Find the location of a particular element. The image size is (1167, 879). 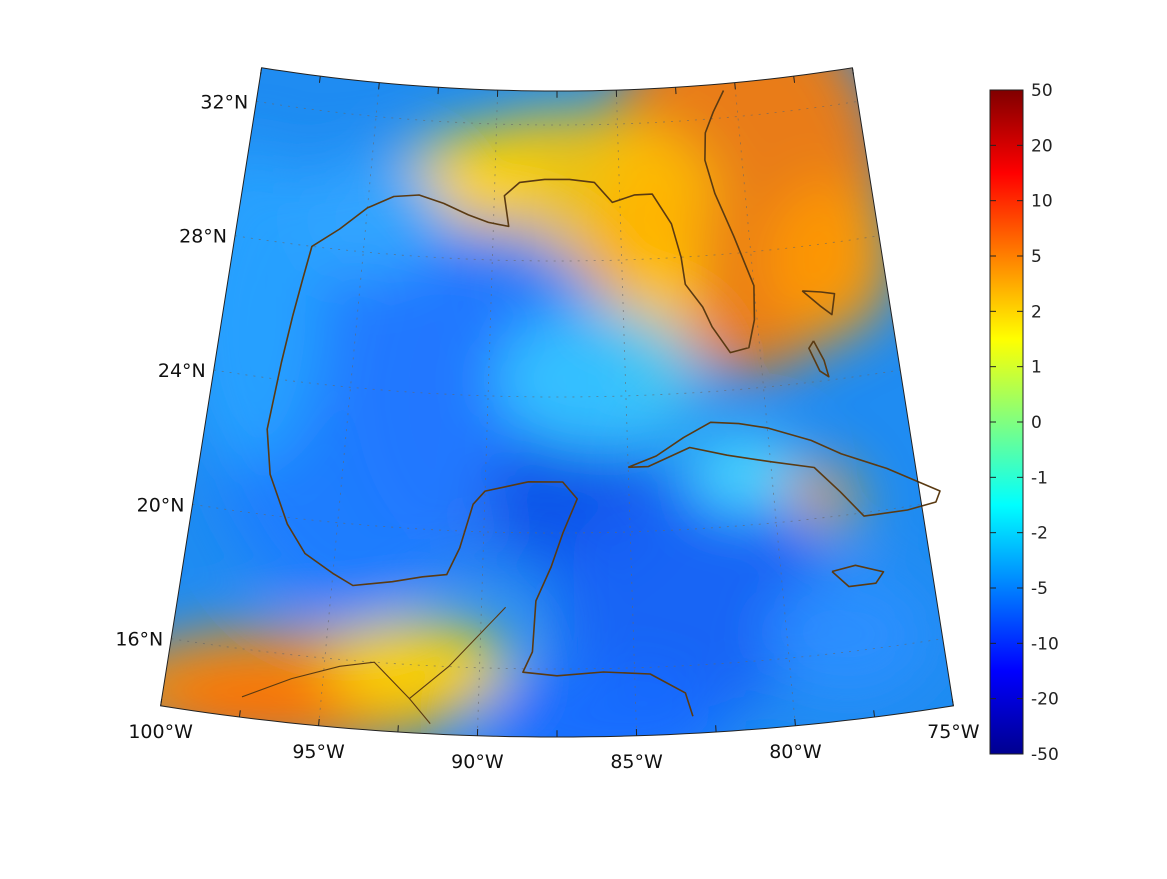

colorbar-tick-label: -10 is located at coordinates (1045, 644).